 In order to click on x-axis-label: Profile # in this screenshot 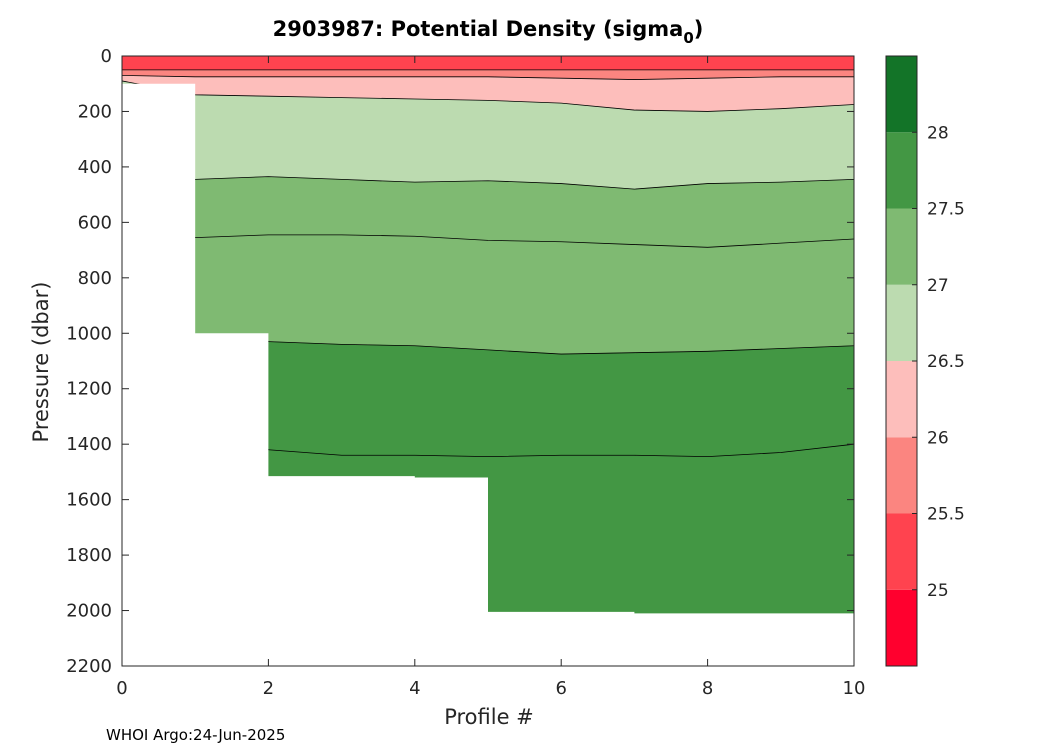, I will do `click(489, 717)`.